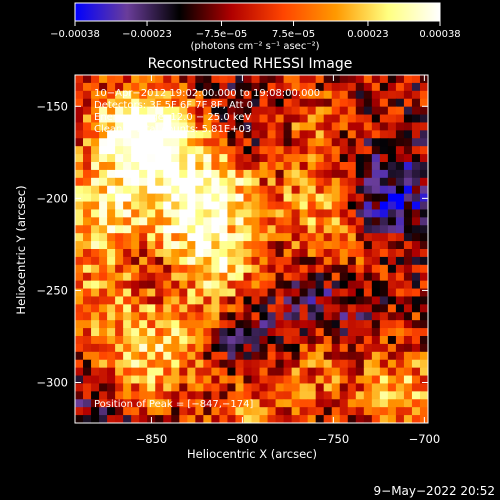  What do you see at coordinates (293, 34) in the screenshot?
I see `colorbar-tick-label: 7.5e−05` at bounding box center [293, 34].